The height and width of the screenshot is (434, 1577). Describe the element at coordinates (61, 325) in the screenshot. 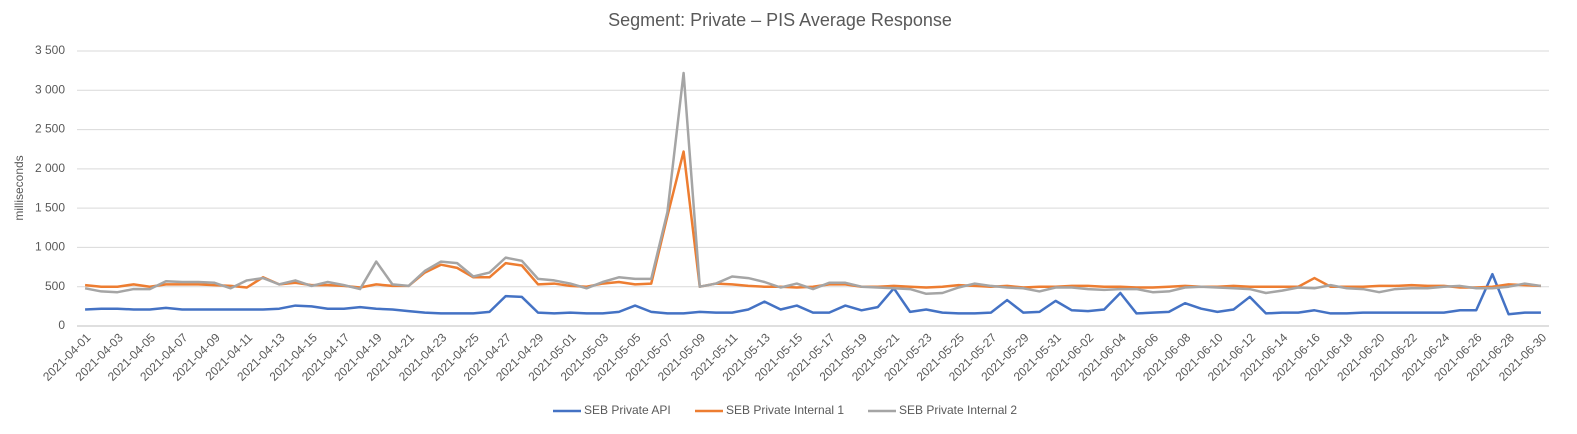

I see `y-tick-label: 0` at that location.